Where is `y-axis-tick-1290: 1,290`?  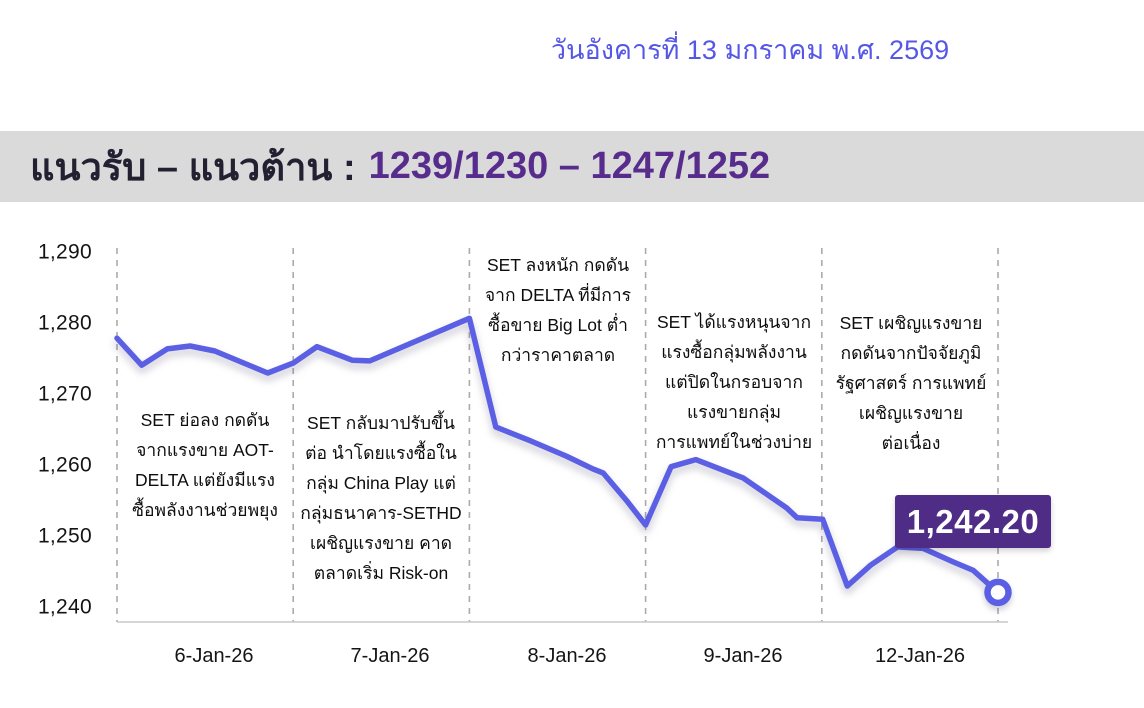
y-axis-tick-1290: 1,290 is located at coordinates (64, 252).